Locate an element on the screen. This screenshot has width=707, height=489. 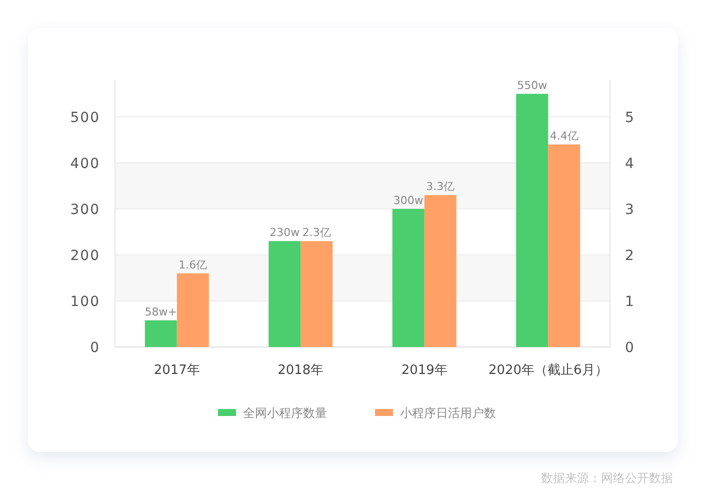
y-tick-label: 200 is located at coordinates (85, 256).